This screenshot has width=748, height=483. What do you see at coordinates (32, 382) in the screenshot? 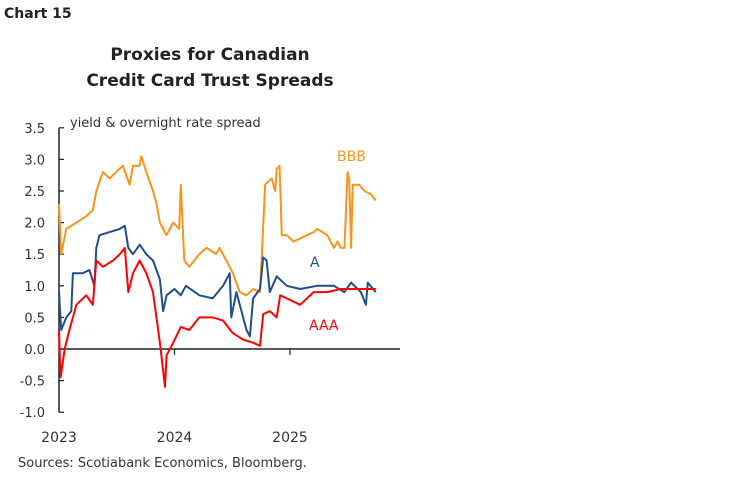
I see `y-tick-label: -0.5` at bounding box center [32, 382].